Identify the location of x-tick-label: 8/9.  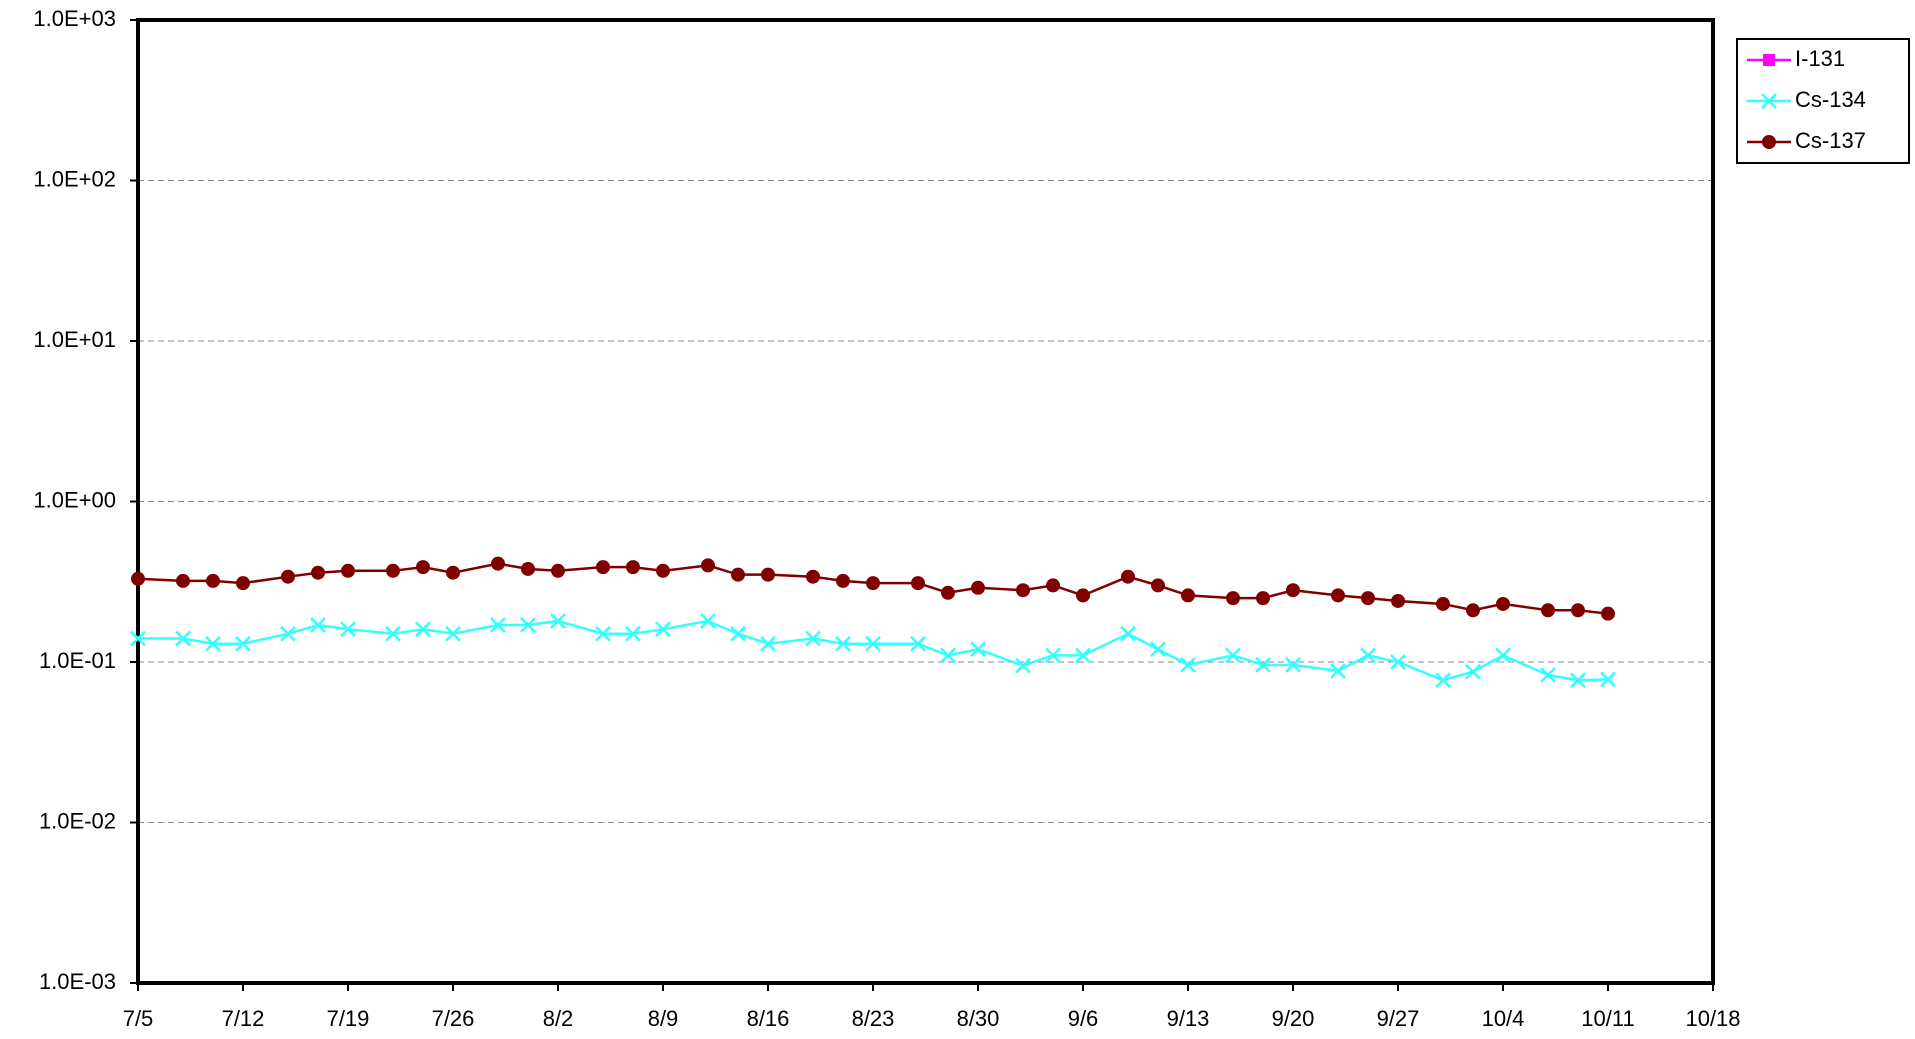
(663, 1018).